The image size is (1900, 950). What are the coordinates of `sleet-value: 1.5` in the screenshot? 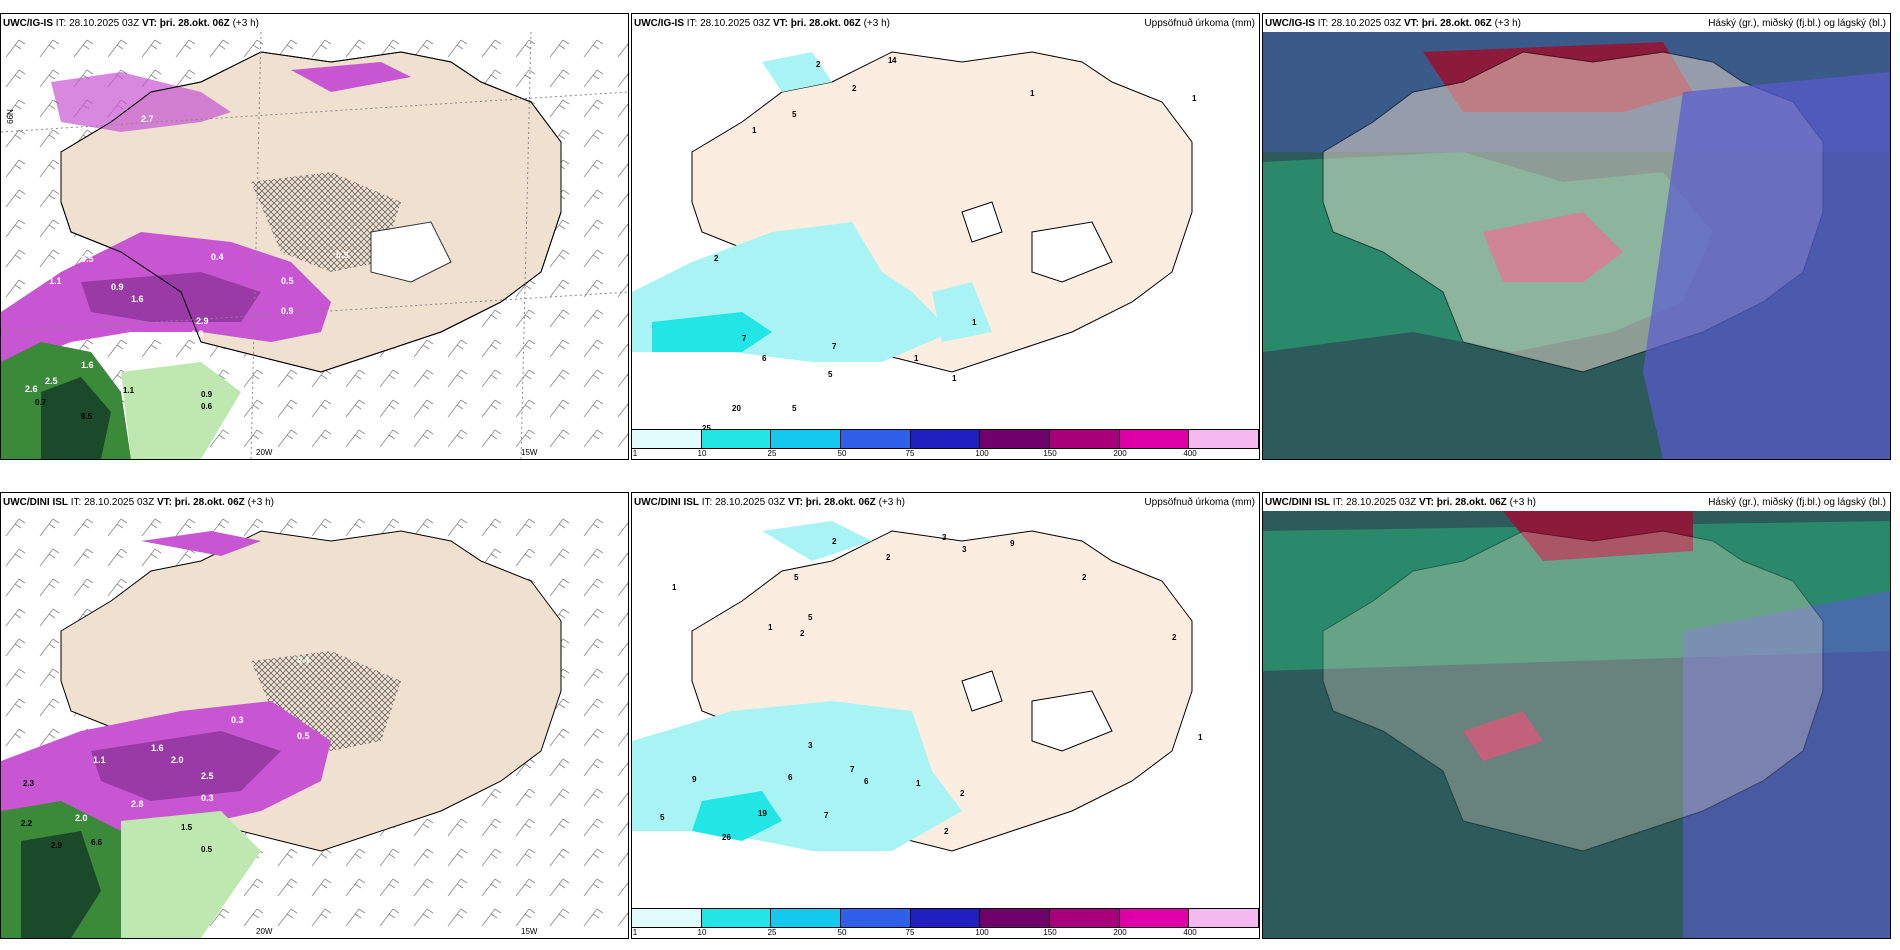 It's located at (187, 827).